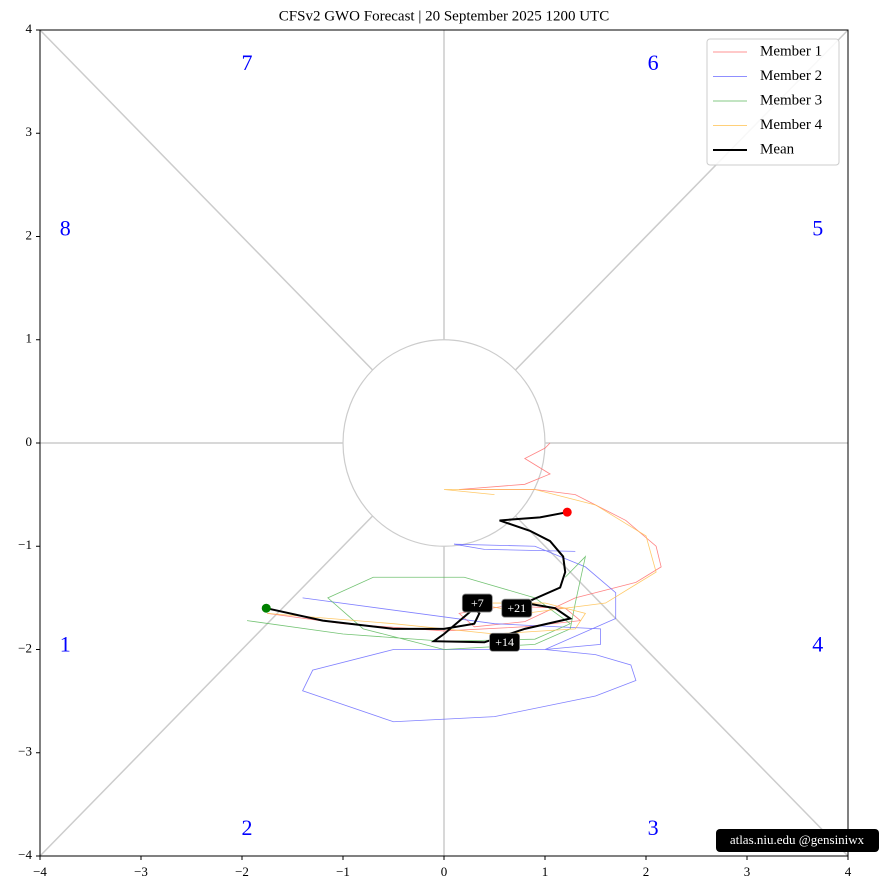 Image resolution: width=881 pixels, height=890 pixels. What do you see at coordinates (545, 871) in the screenshot?
I see `x-tick-label: 1` at bounding box center [545, 871].